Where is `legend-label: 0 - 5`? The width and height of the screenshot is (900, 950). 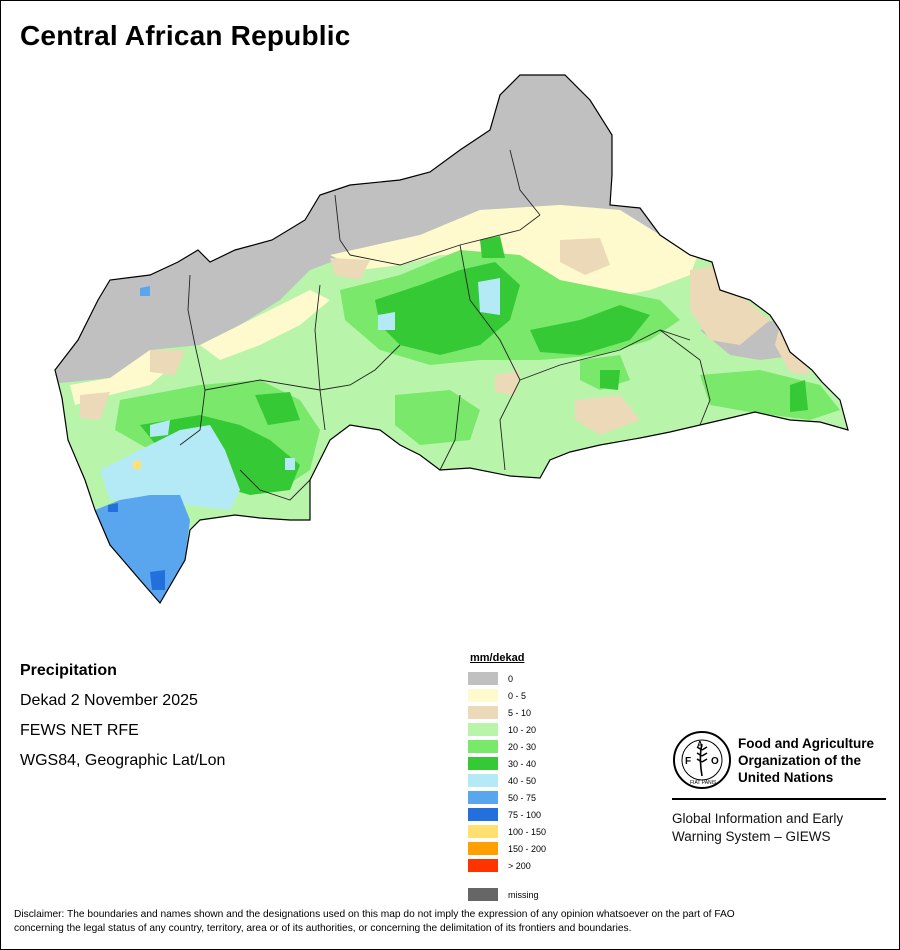
legend-label: 0 - 5 is located at coordinates (517, 695).